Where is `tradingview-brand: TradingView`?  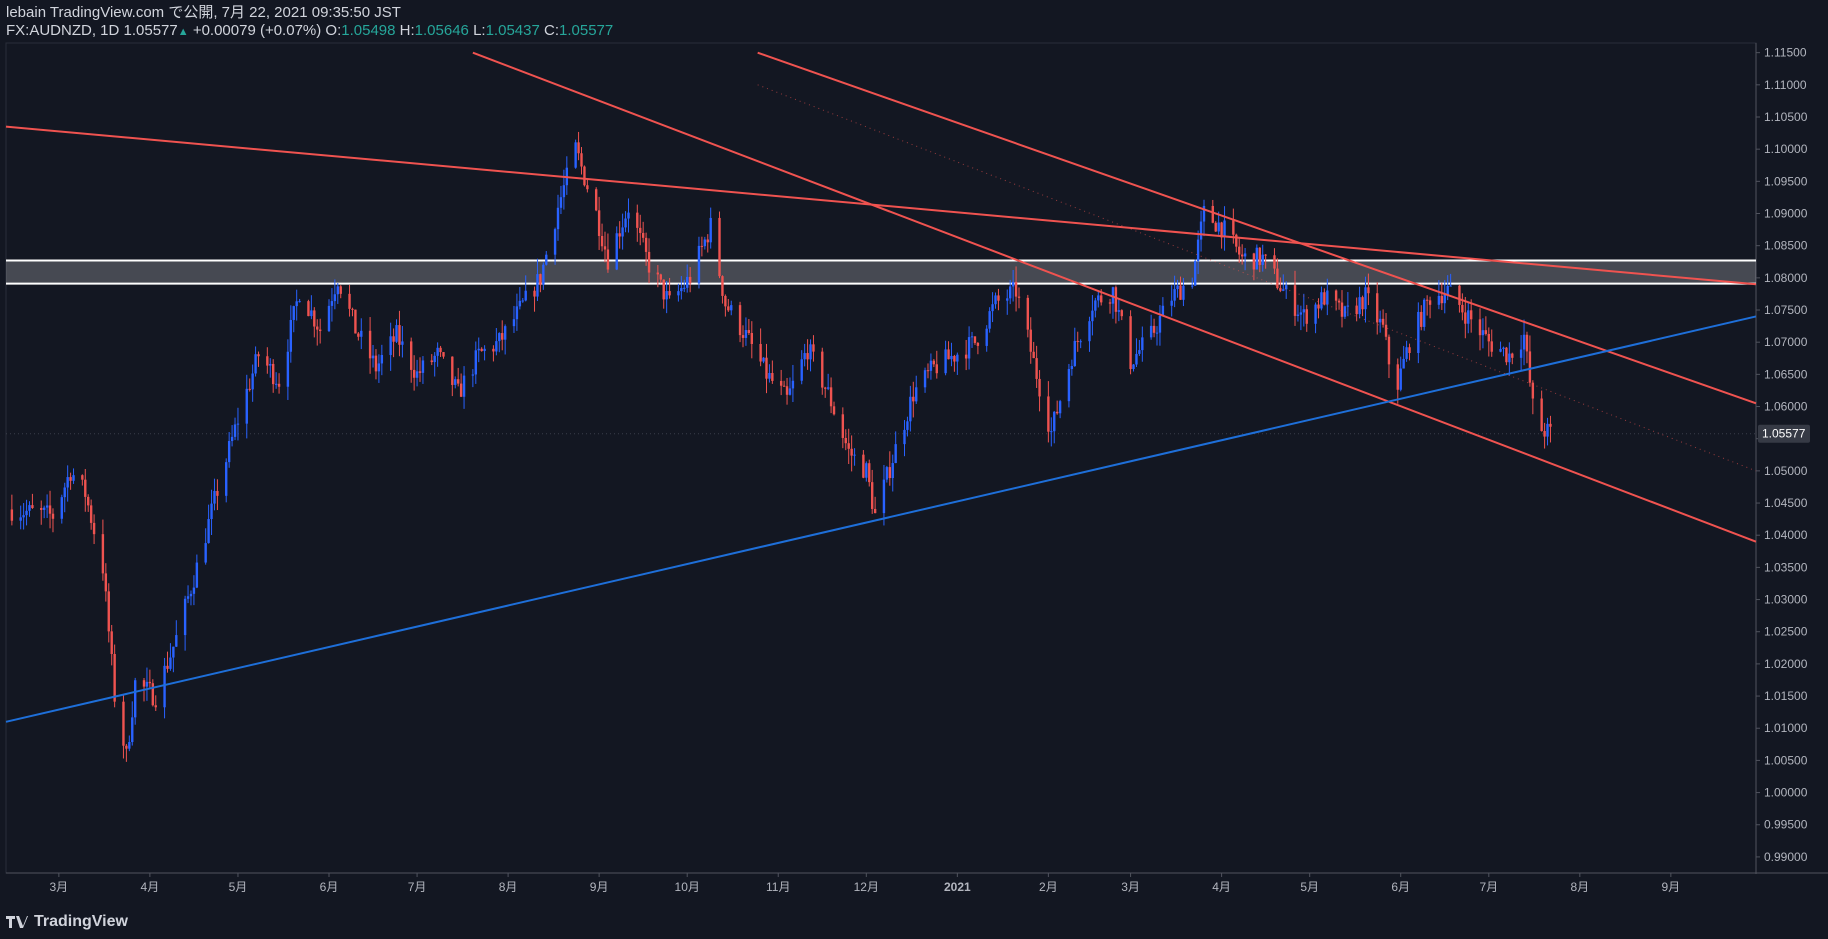
tradingview-brand: TradingView is located at coordinates (67, 922).